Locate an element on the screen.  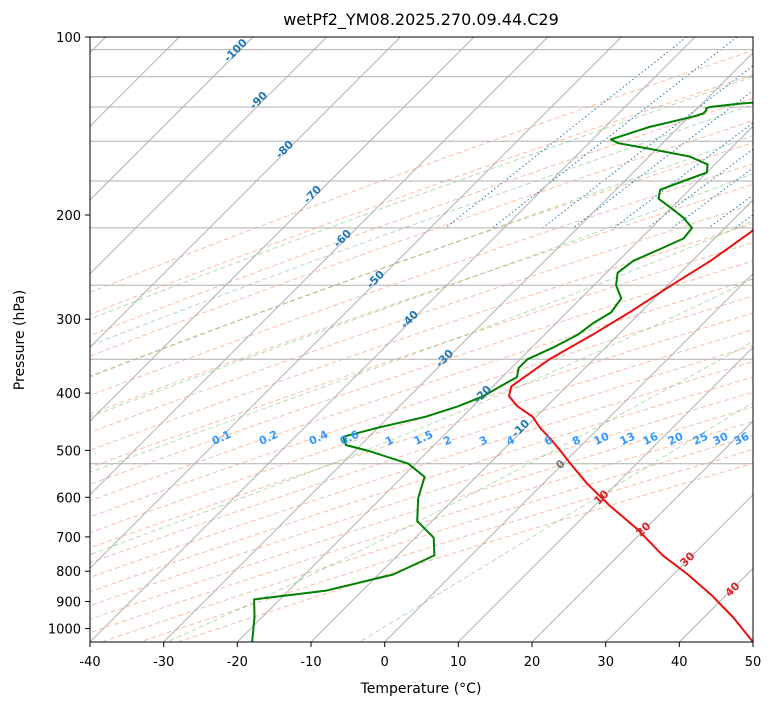
y-axis-label: Pressure (hPa) is located at coordinates (20, 340).